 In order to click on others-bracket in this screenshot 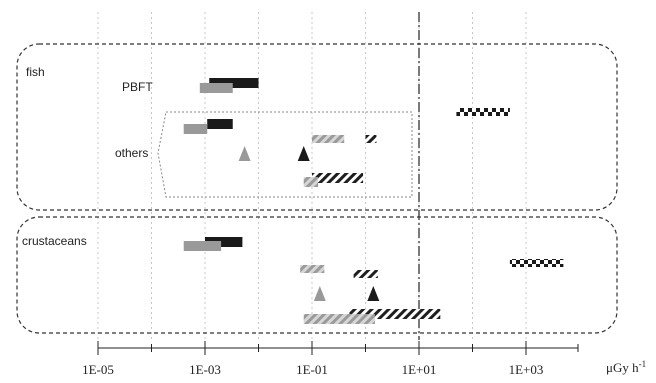, I will do `click(285, 154)`.